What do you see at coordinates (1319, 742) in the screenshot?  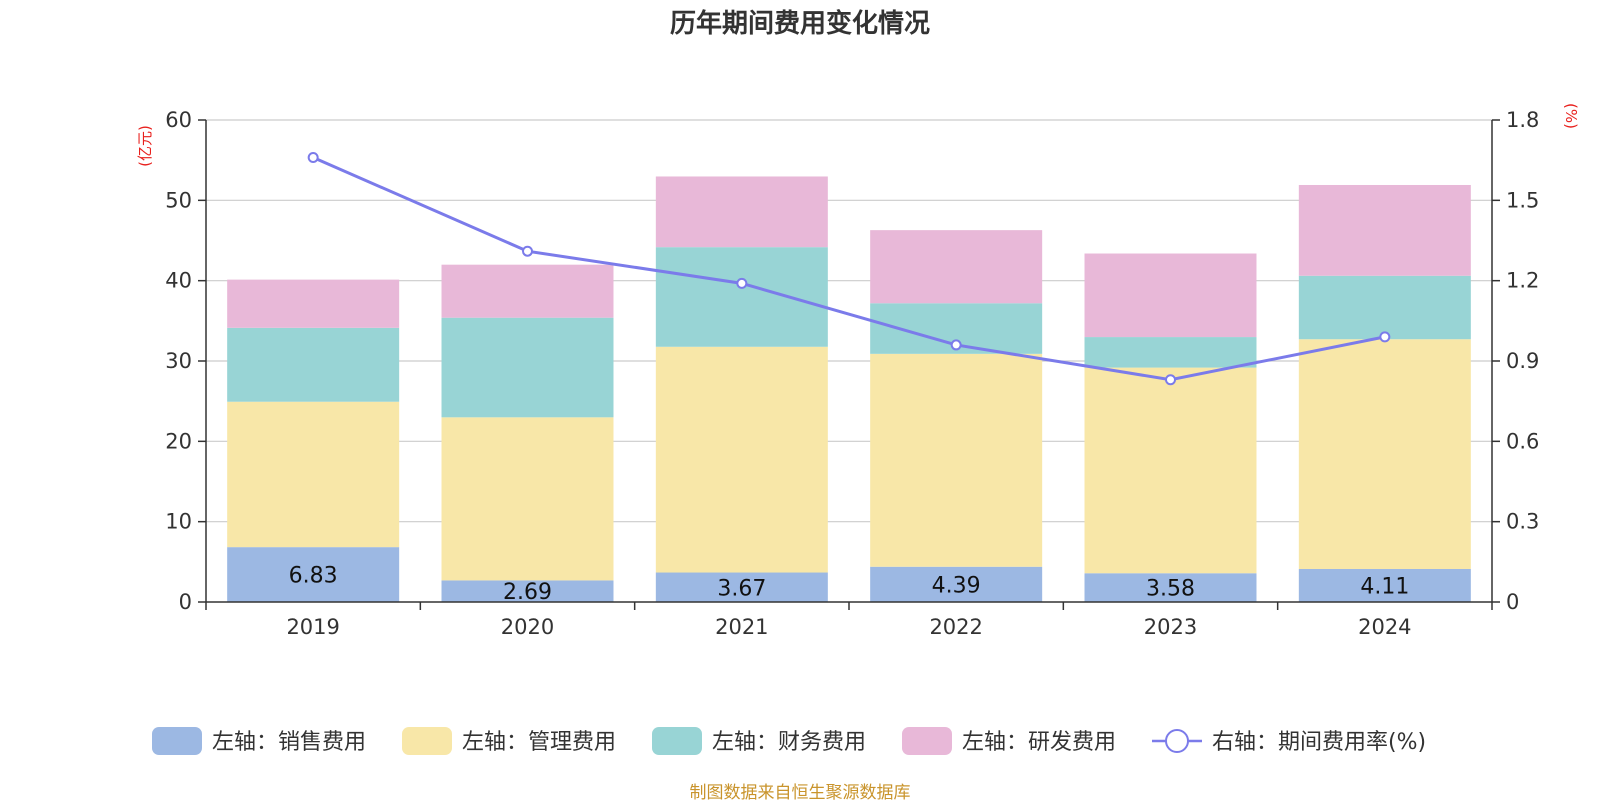 I see `legend-label: 右轴：期间费用率(%)` at bounding box center [1319, 742].